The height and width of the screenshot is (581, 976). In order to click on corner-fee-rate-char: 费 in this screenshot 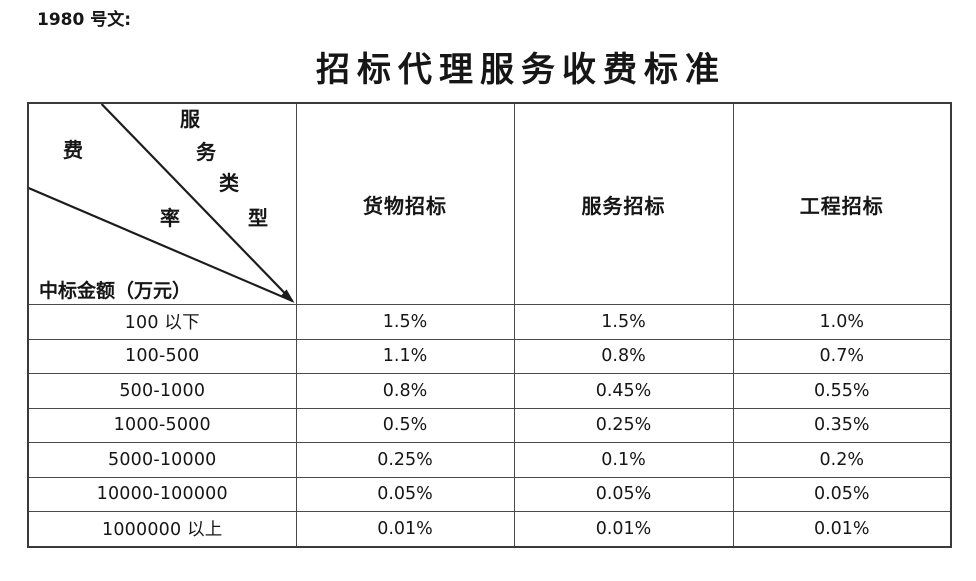, I will do `click(73, 151)`.